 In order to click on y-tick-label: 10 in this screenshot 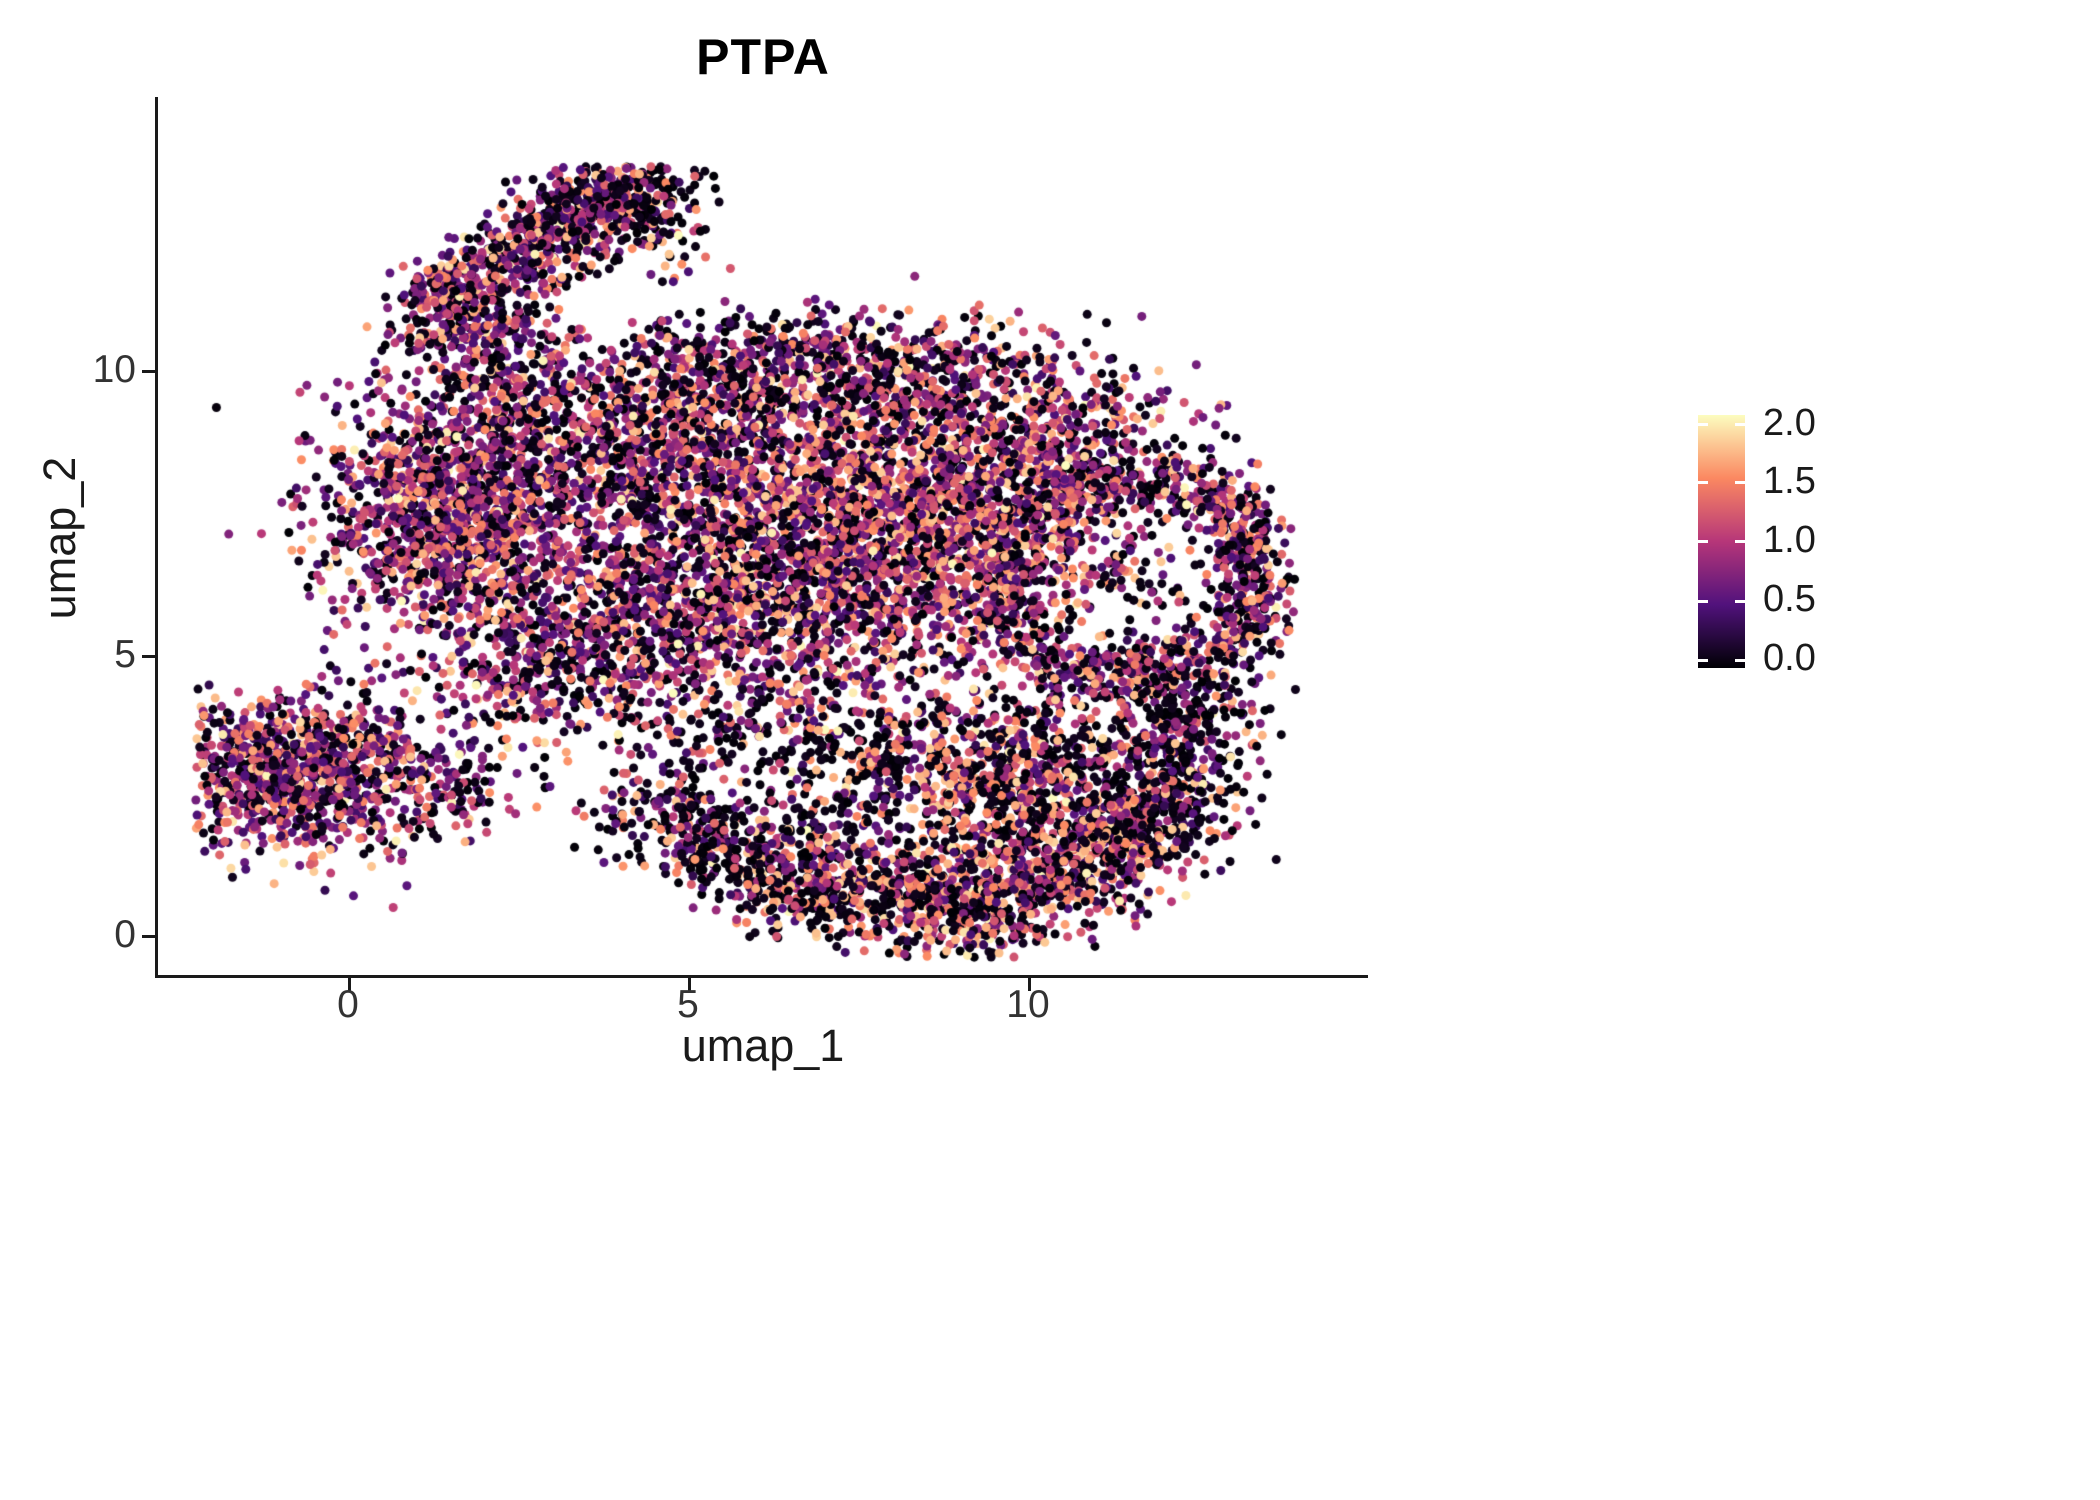, I will do `click(114, 369)`.